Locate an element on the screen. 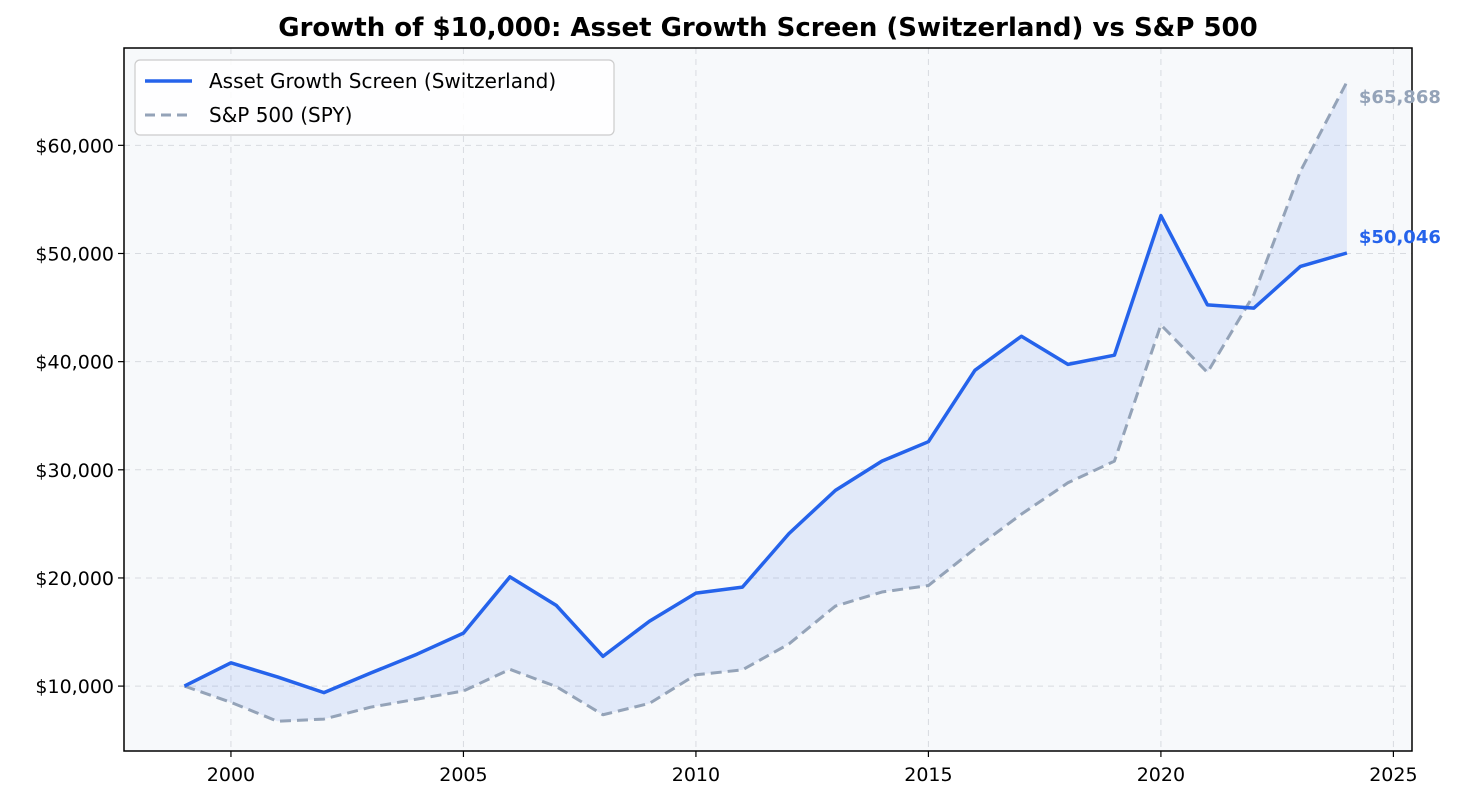 Image resolution: width=1474 pixels, height=805 pixels. legend-label: Asset Growth Screen (Switzerland) is located at coordinates (382, 81).